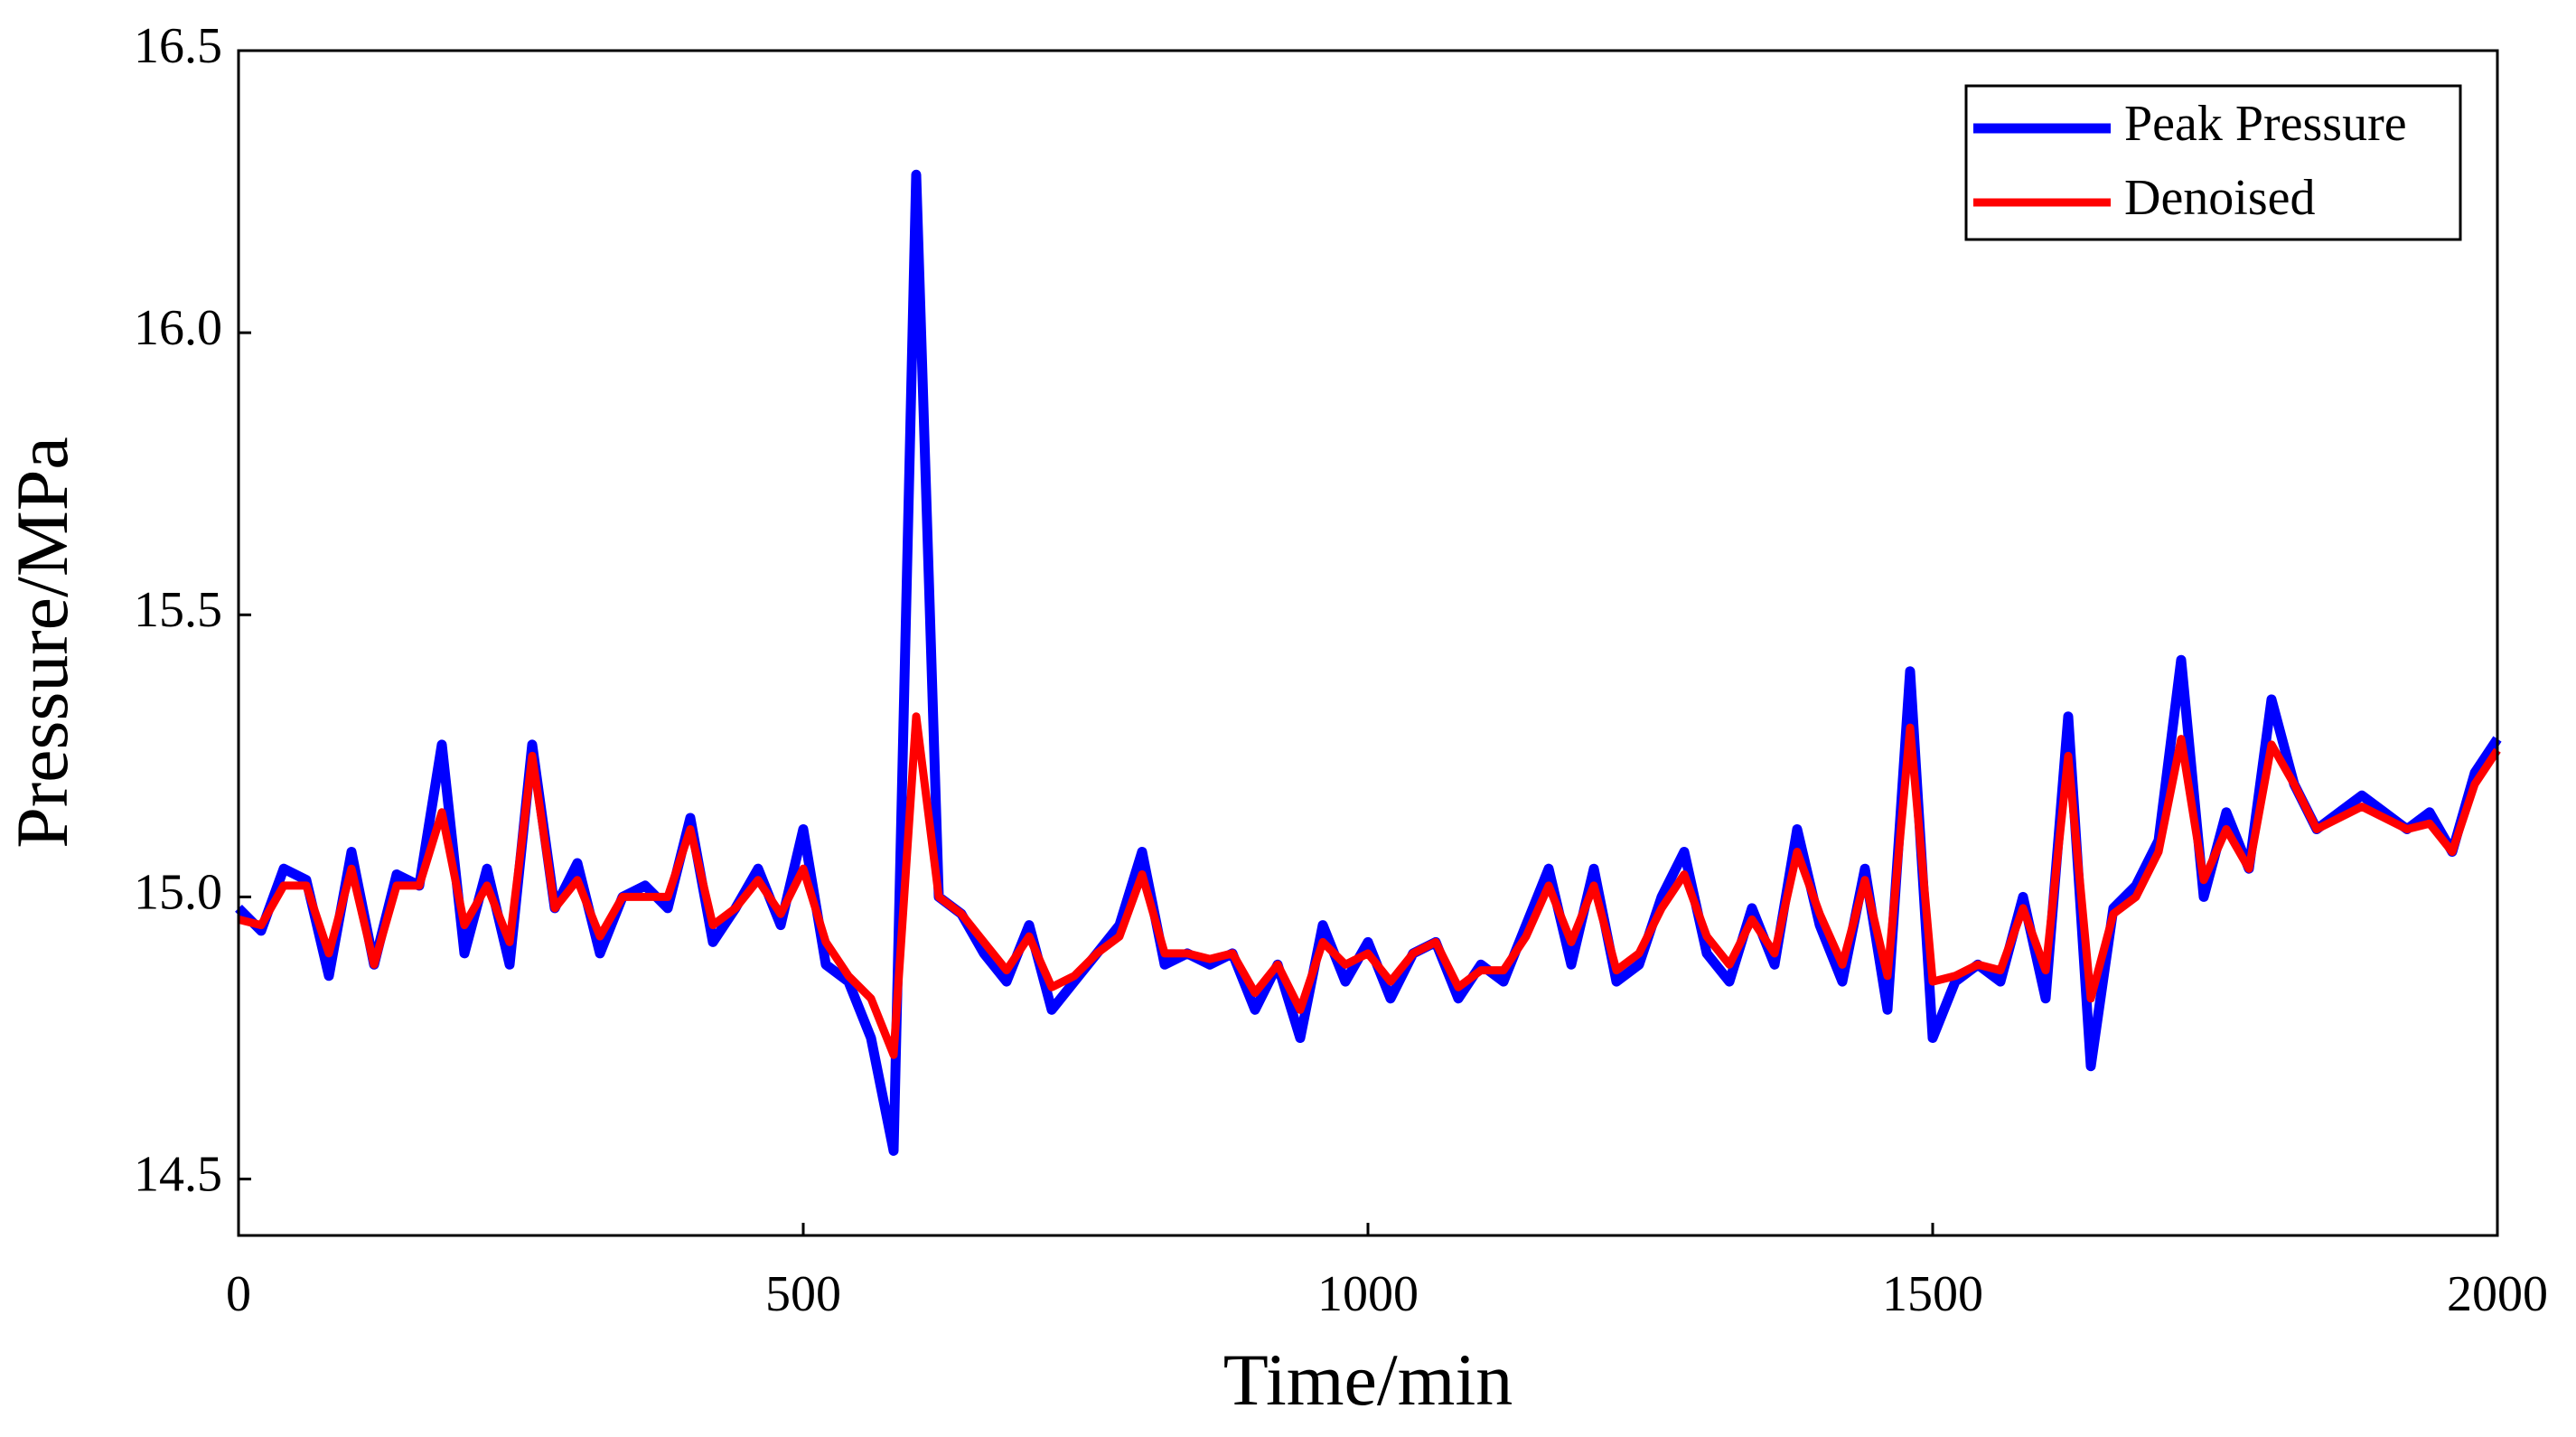 Image resolution: width=2576 pixels, height=1437 pixels. Describe the element at coordinates (2497, 1294) in the screenshot. I see `x-tick-label: 2000` at that location.